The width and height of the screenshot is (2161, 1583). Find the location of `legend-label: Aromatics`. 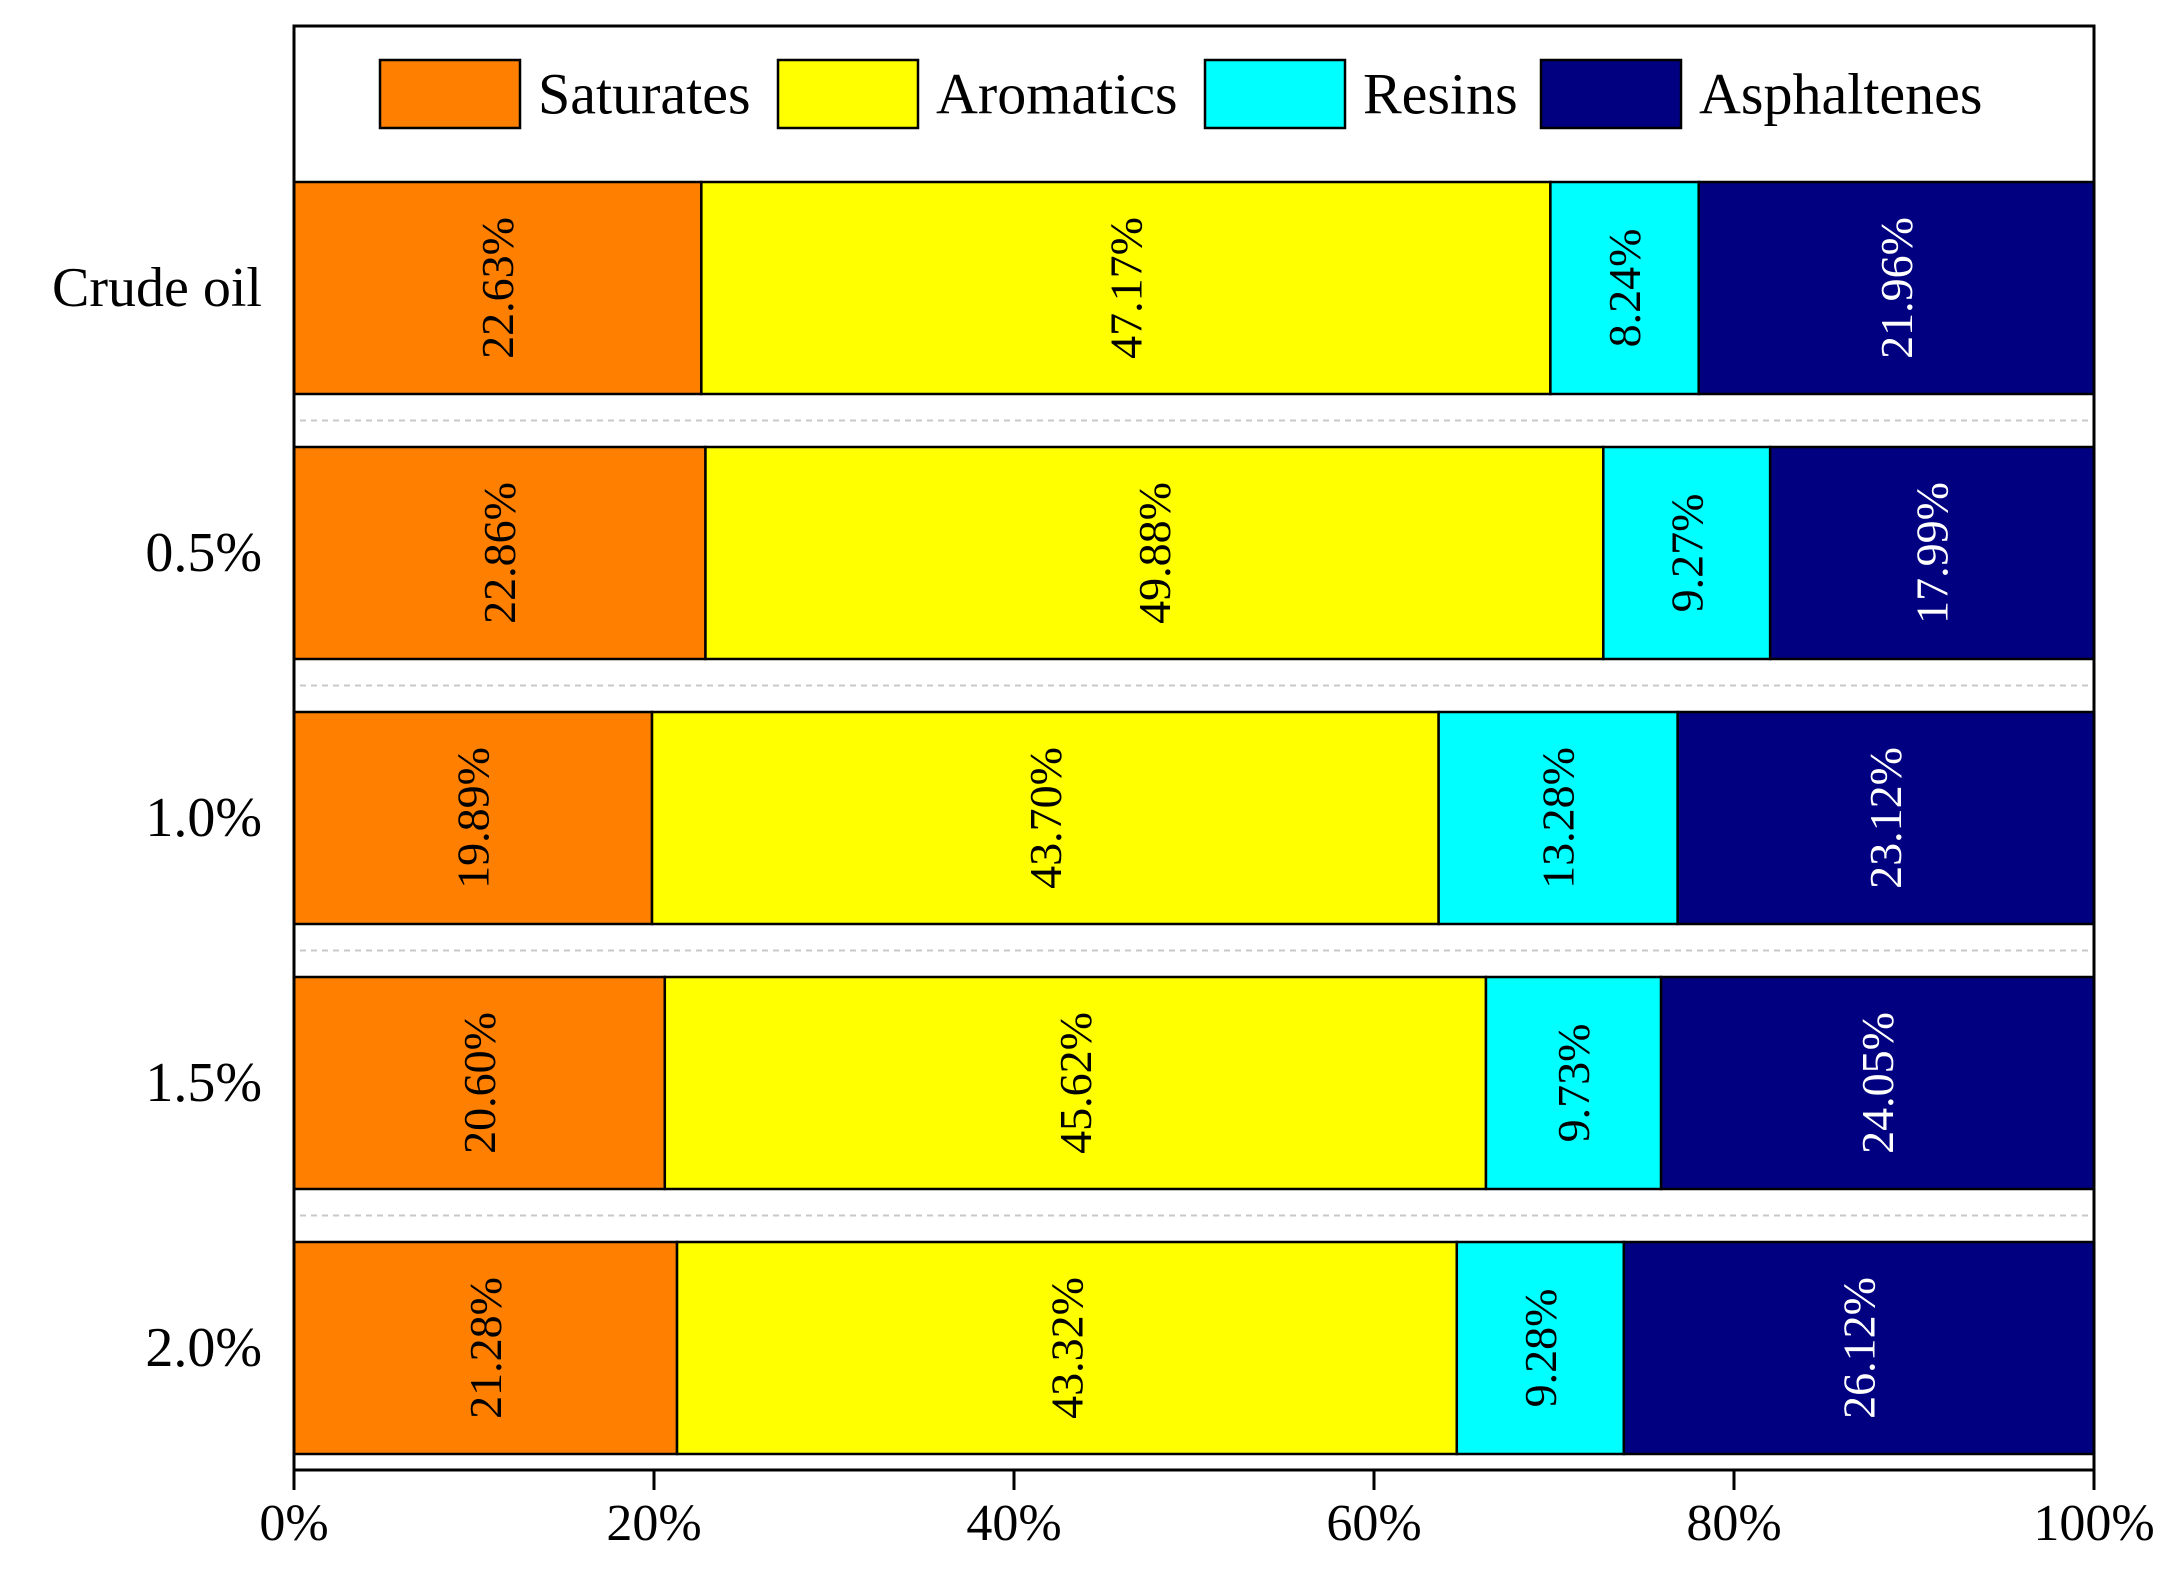

legend-label: Aromatics is located at coordinates (1057, 94).